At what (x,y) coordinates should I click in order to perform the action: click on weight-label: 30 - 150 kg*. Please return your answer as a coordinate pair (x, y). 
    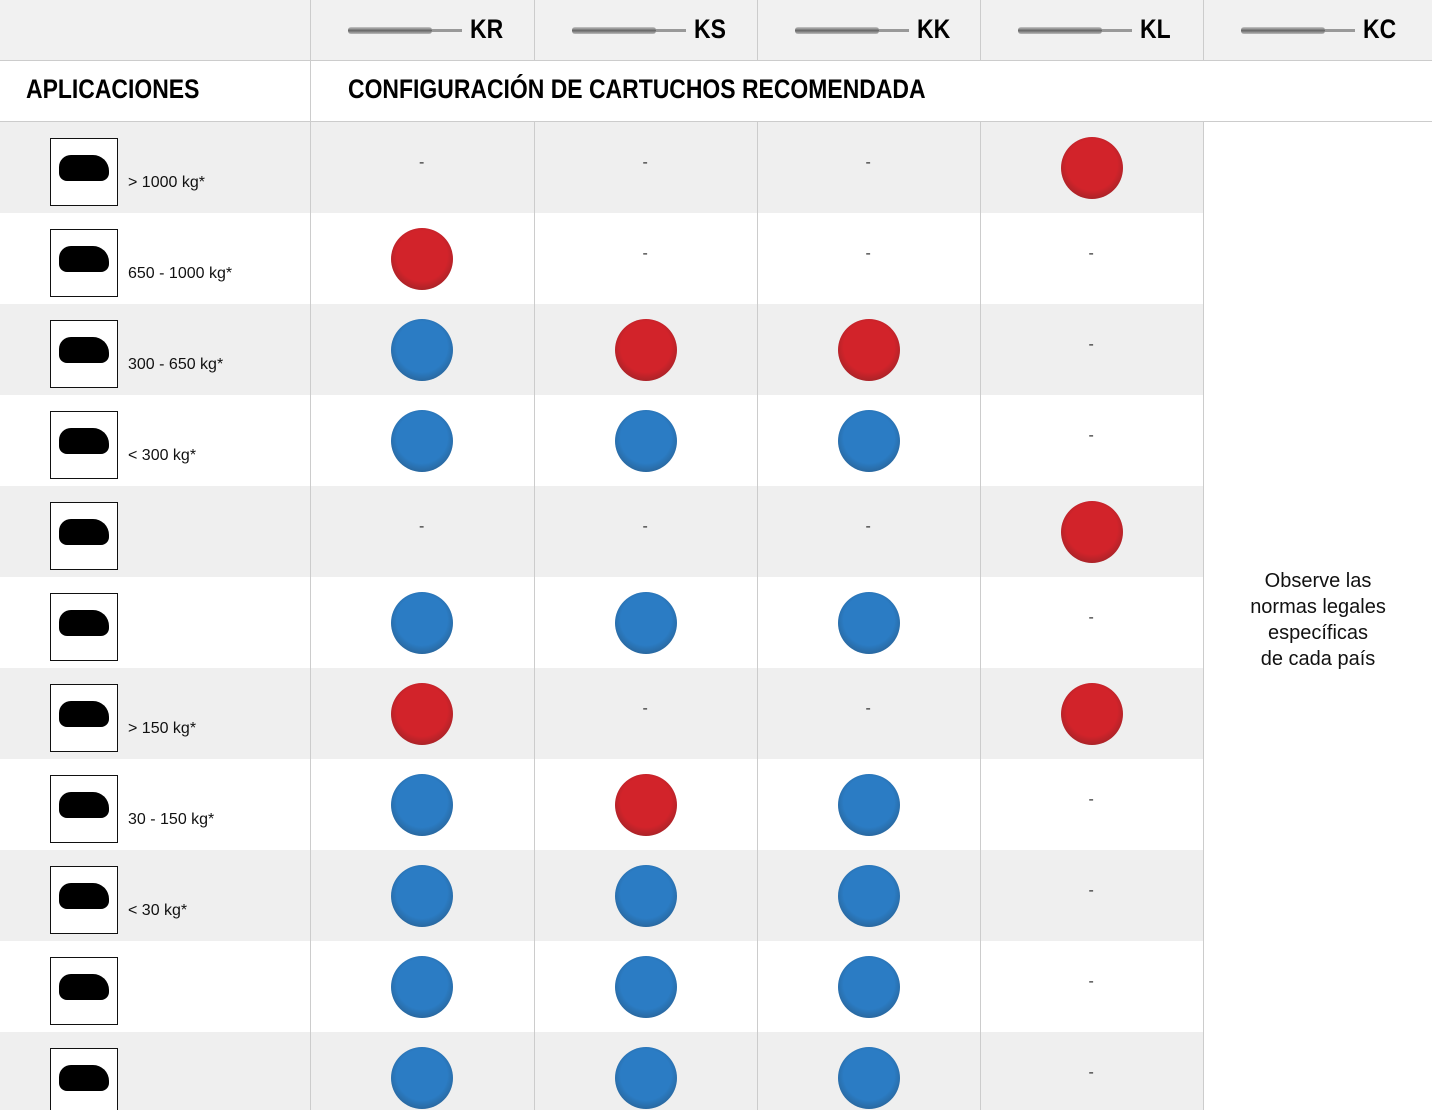
    Looking at the image, I should click on (171, 819).